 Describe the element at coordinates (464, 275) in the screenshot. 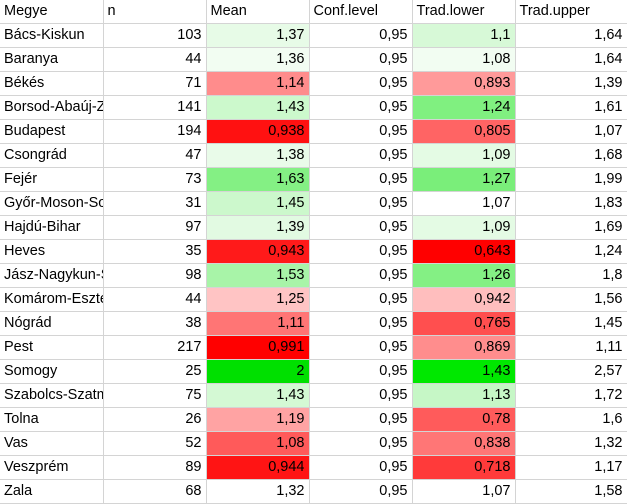

I see `cell-trad-lower: 1,26` at that location.